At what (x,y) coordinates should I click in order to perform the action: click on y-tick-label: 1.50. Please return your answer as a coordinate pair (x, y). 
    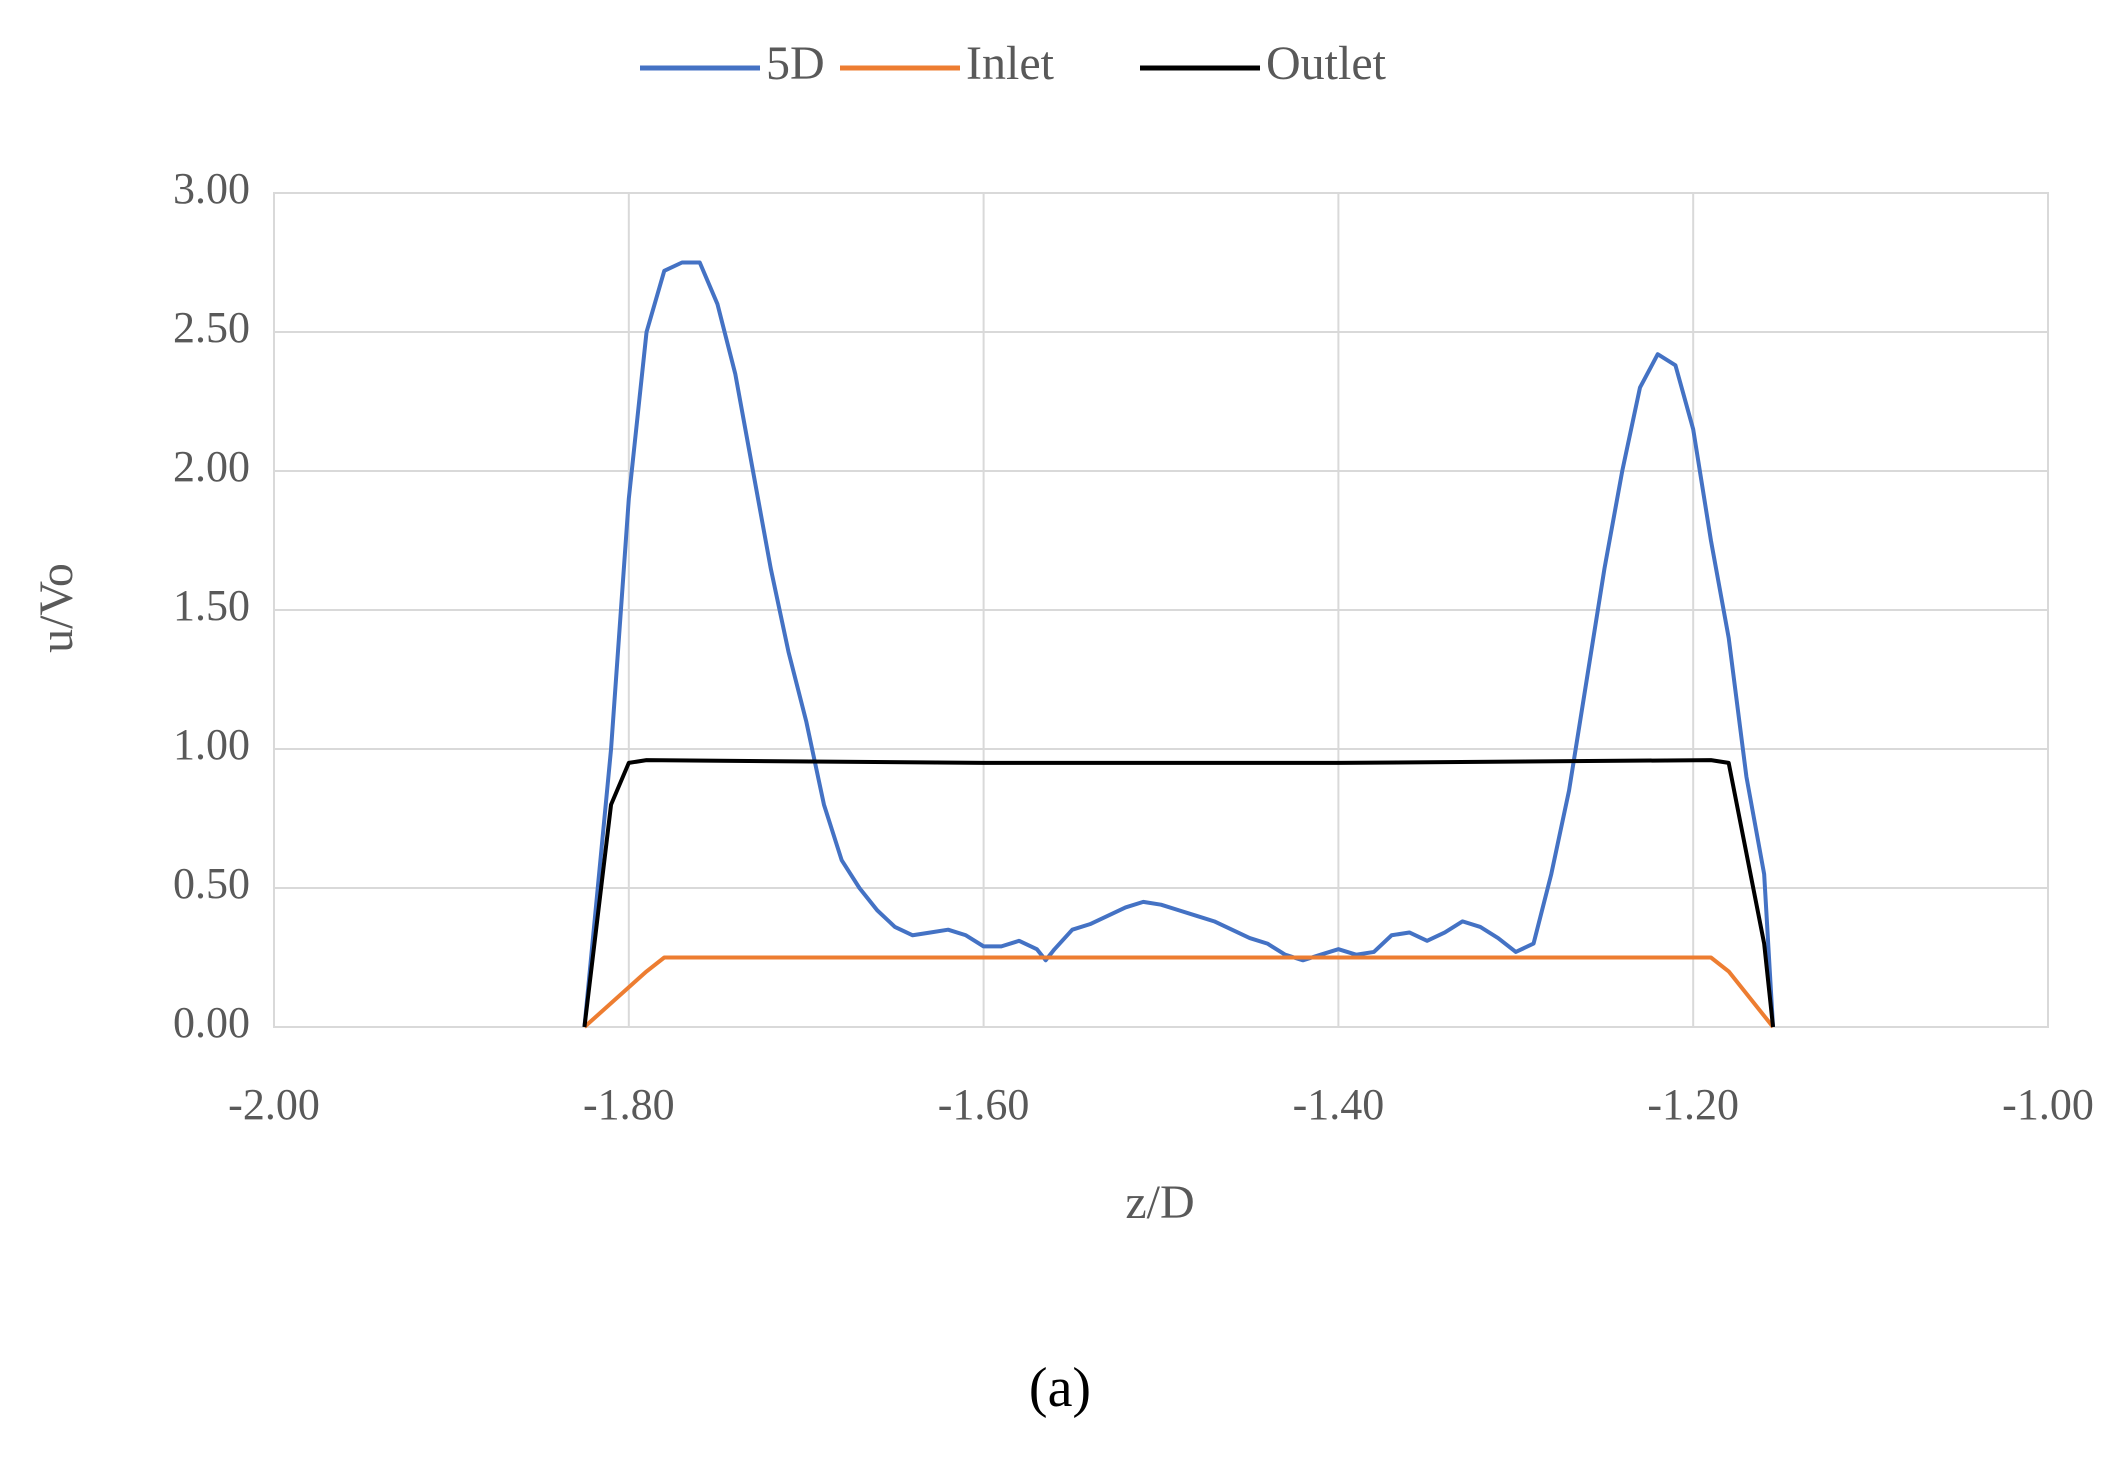
    Looking at the image, I should click on (211, 605).